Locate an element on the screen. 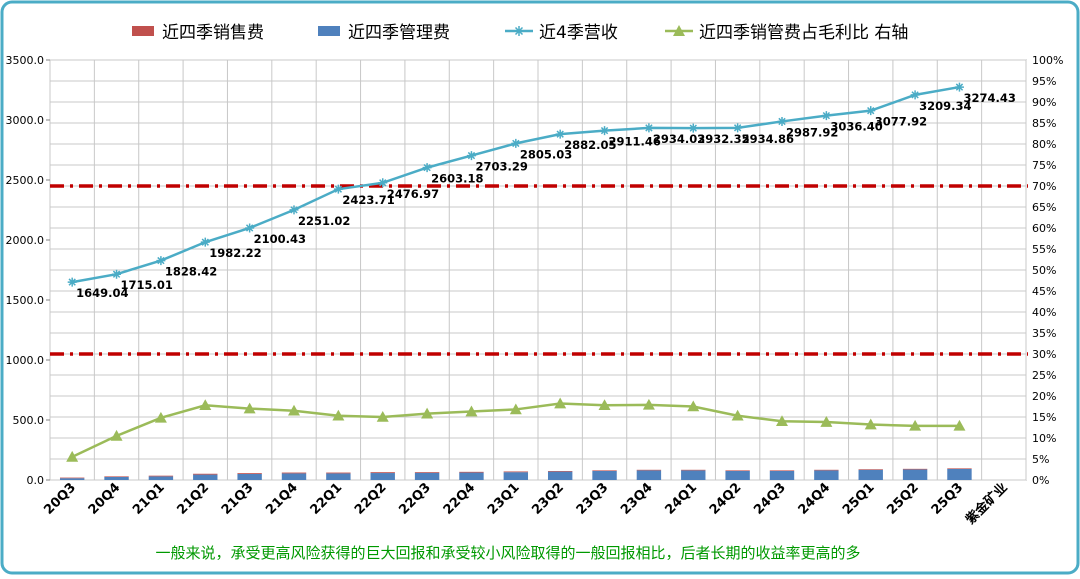 The image size is (1080, 579). y2-tick-label: 100% is located at coordinates (1047, 60).